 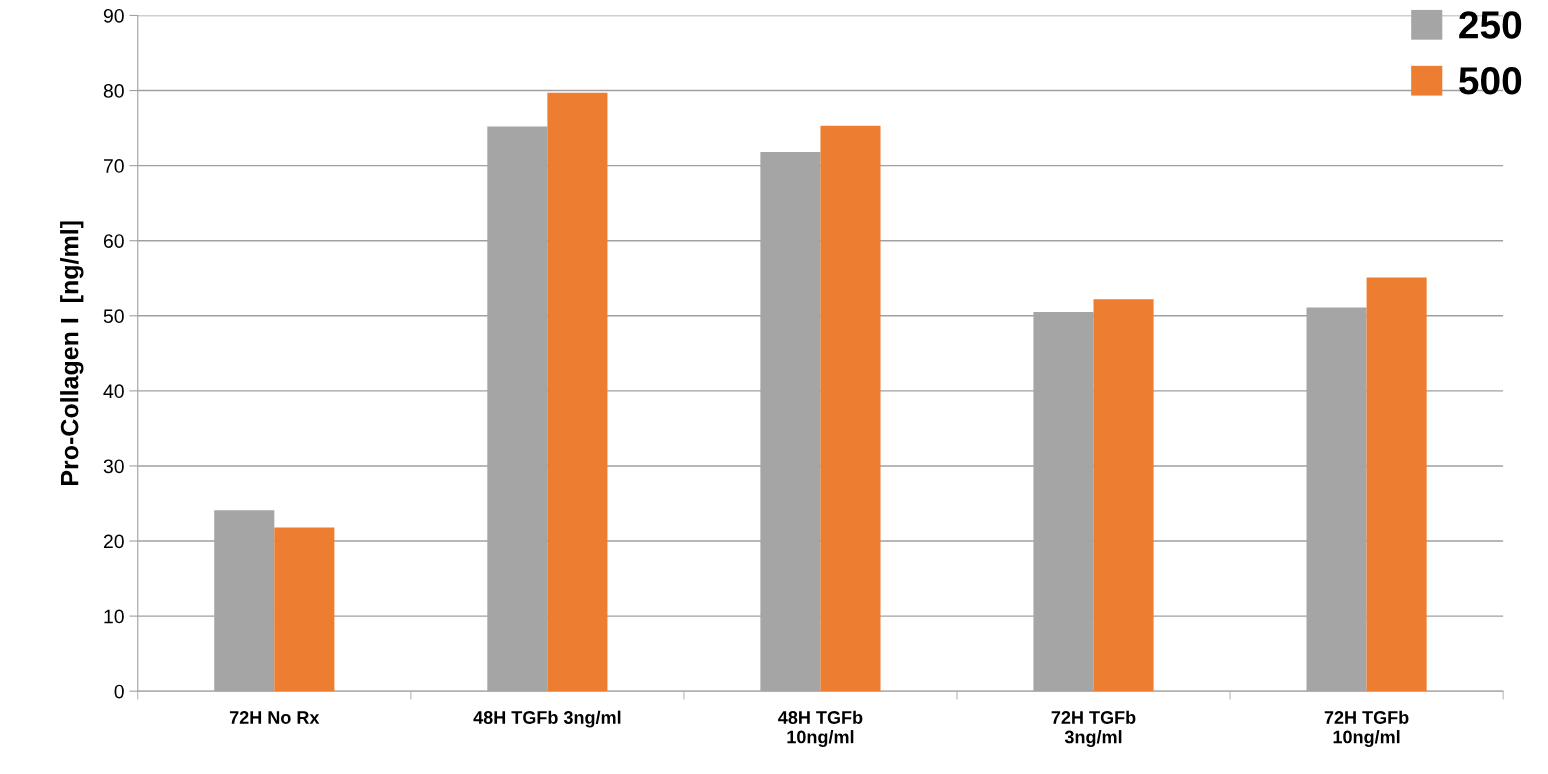 What do you see at coordinates (820, 728) in the screenshot?
I see `x-tick-label: 48H TGFb 10ng/ml` at bounding box center [820, 728].